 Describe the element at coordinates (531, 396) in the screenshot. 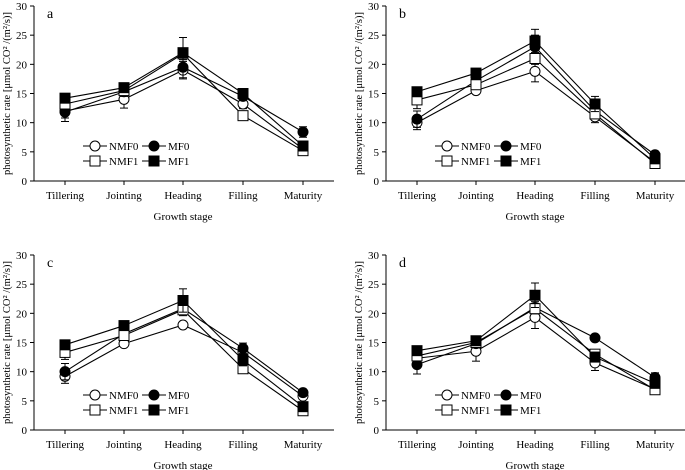

I see `legend-label: MF0` at that location.